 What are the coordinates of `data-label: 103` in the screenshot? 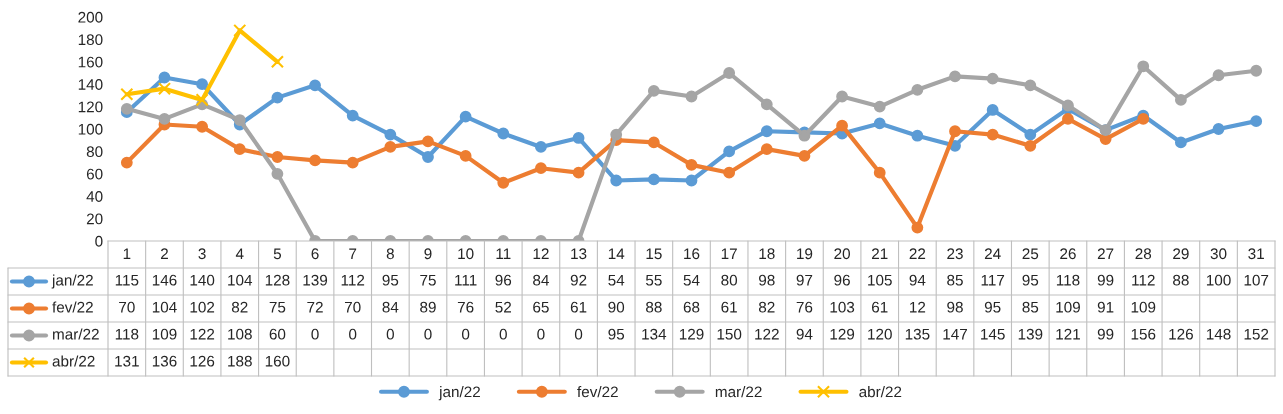 It's located at (842, 307).